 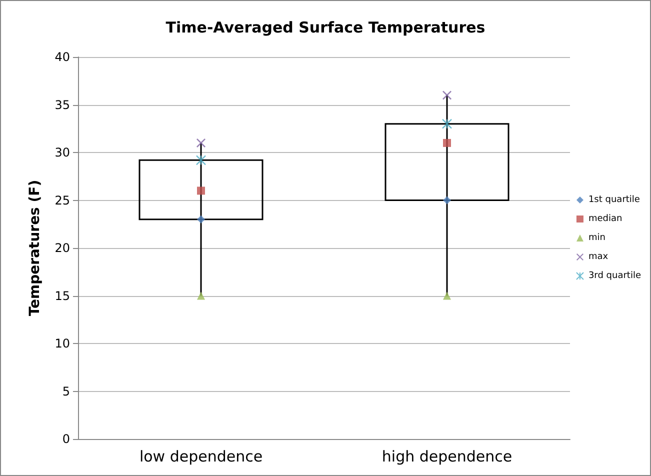 I want to click on legend-label: 3rd quartile, so click(x=615, y=276).